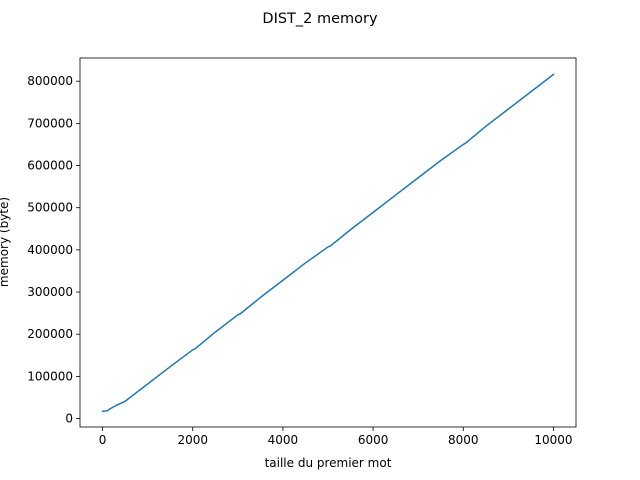 This screenshot has height=480, width=640. What do you see at coordinates (50, 292) in the screenshot?
I see `y-tick-label: 300000` at bounding box center [50, 292].